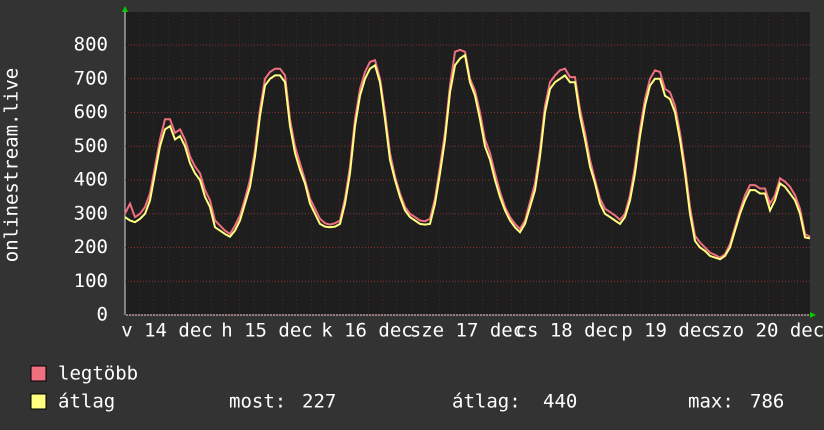 The image size is (824, 430). What do you see at coordinates (767, 331) in the screenshot?
I see `x-tick-label: szo 20 dec` at bounding box center [767, 331].